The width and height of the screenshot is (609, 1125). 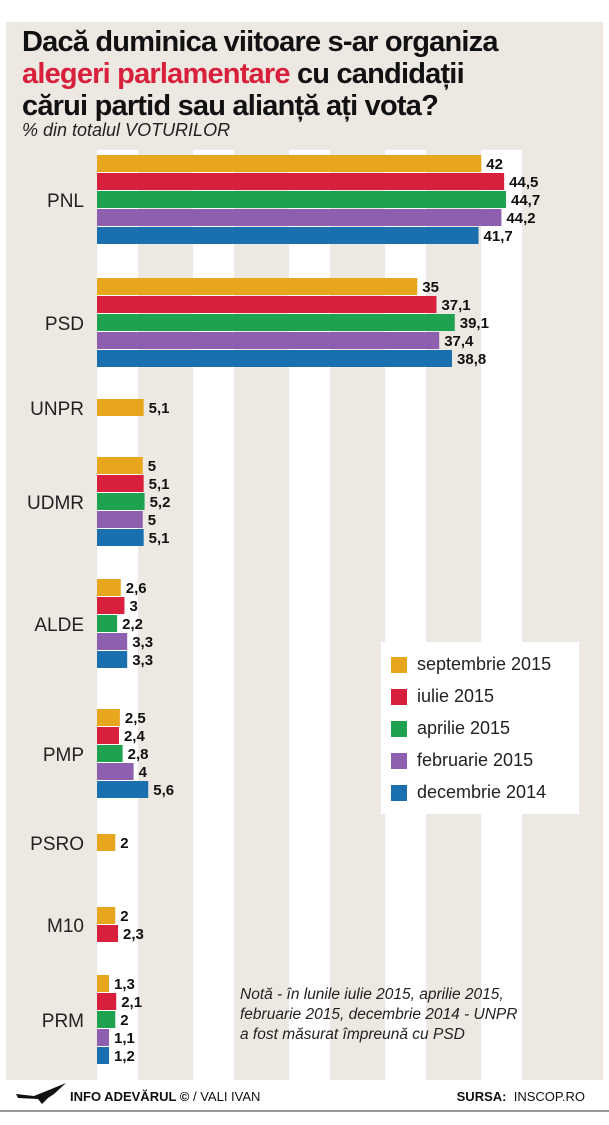 What do you see at coordinates (352, 1034) in the screenshot?
I see `note-line: a fost măsurat împreună cu PSD` at bounding box center [352, 1034].